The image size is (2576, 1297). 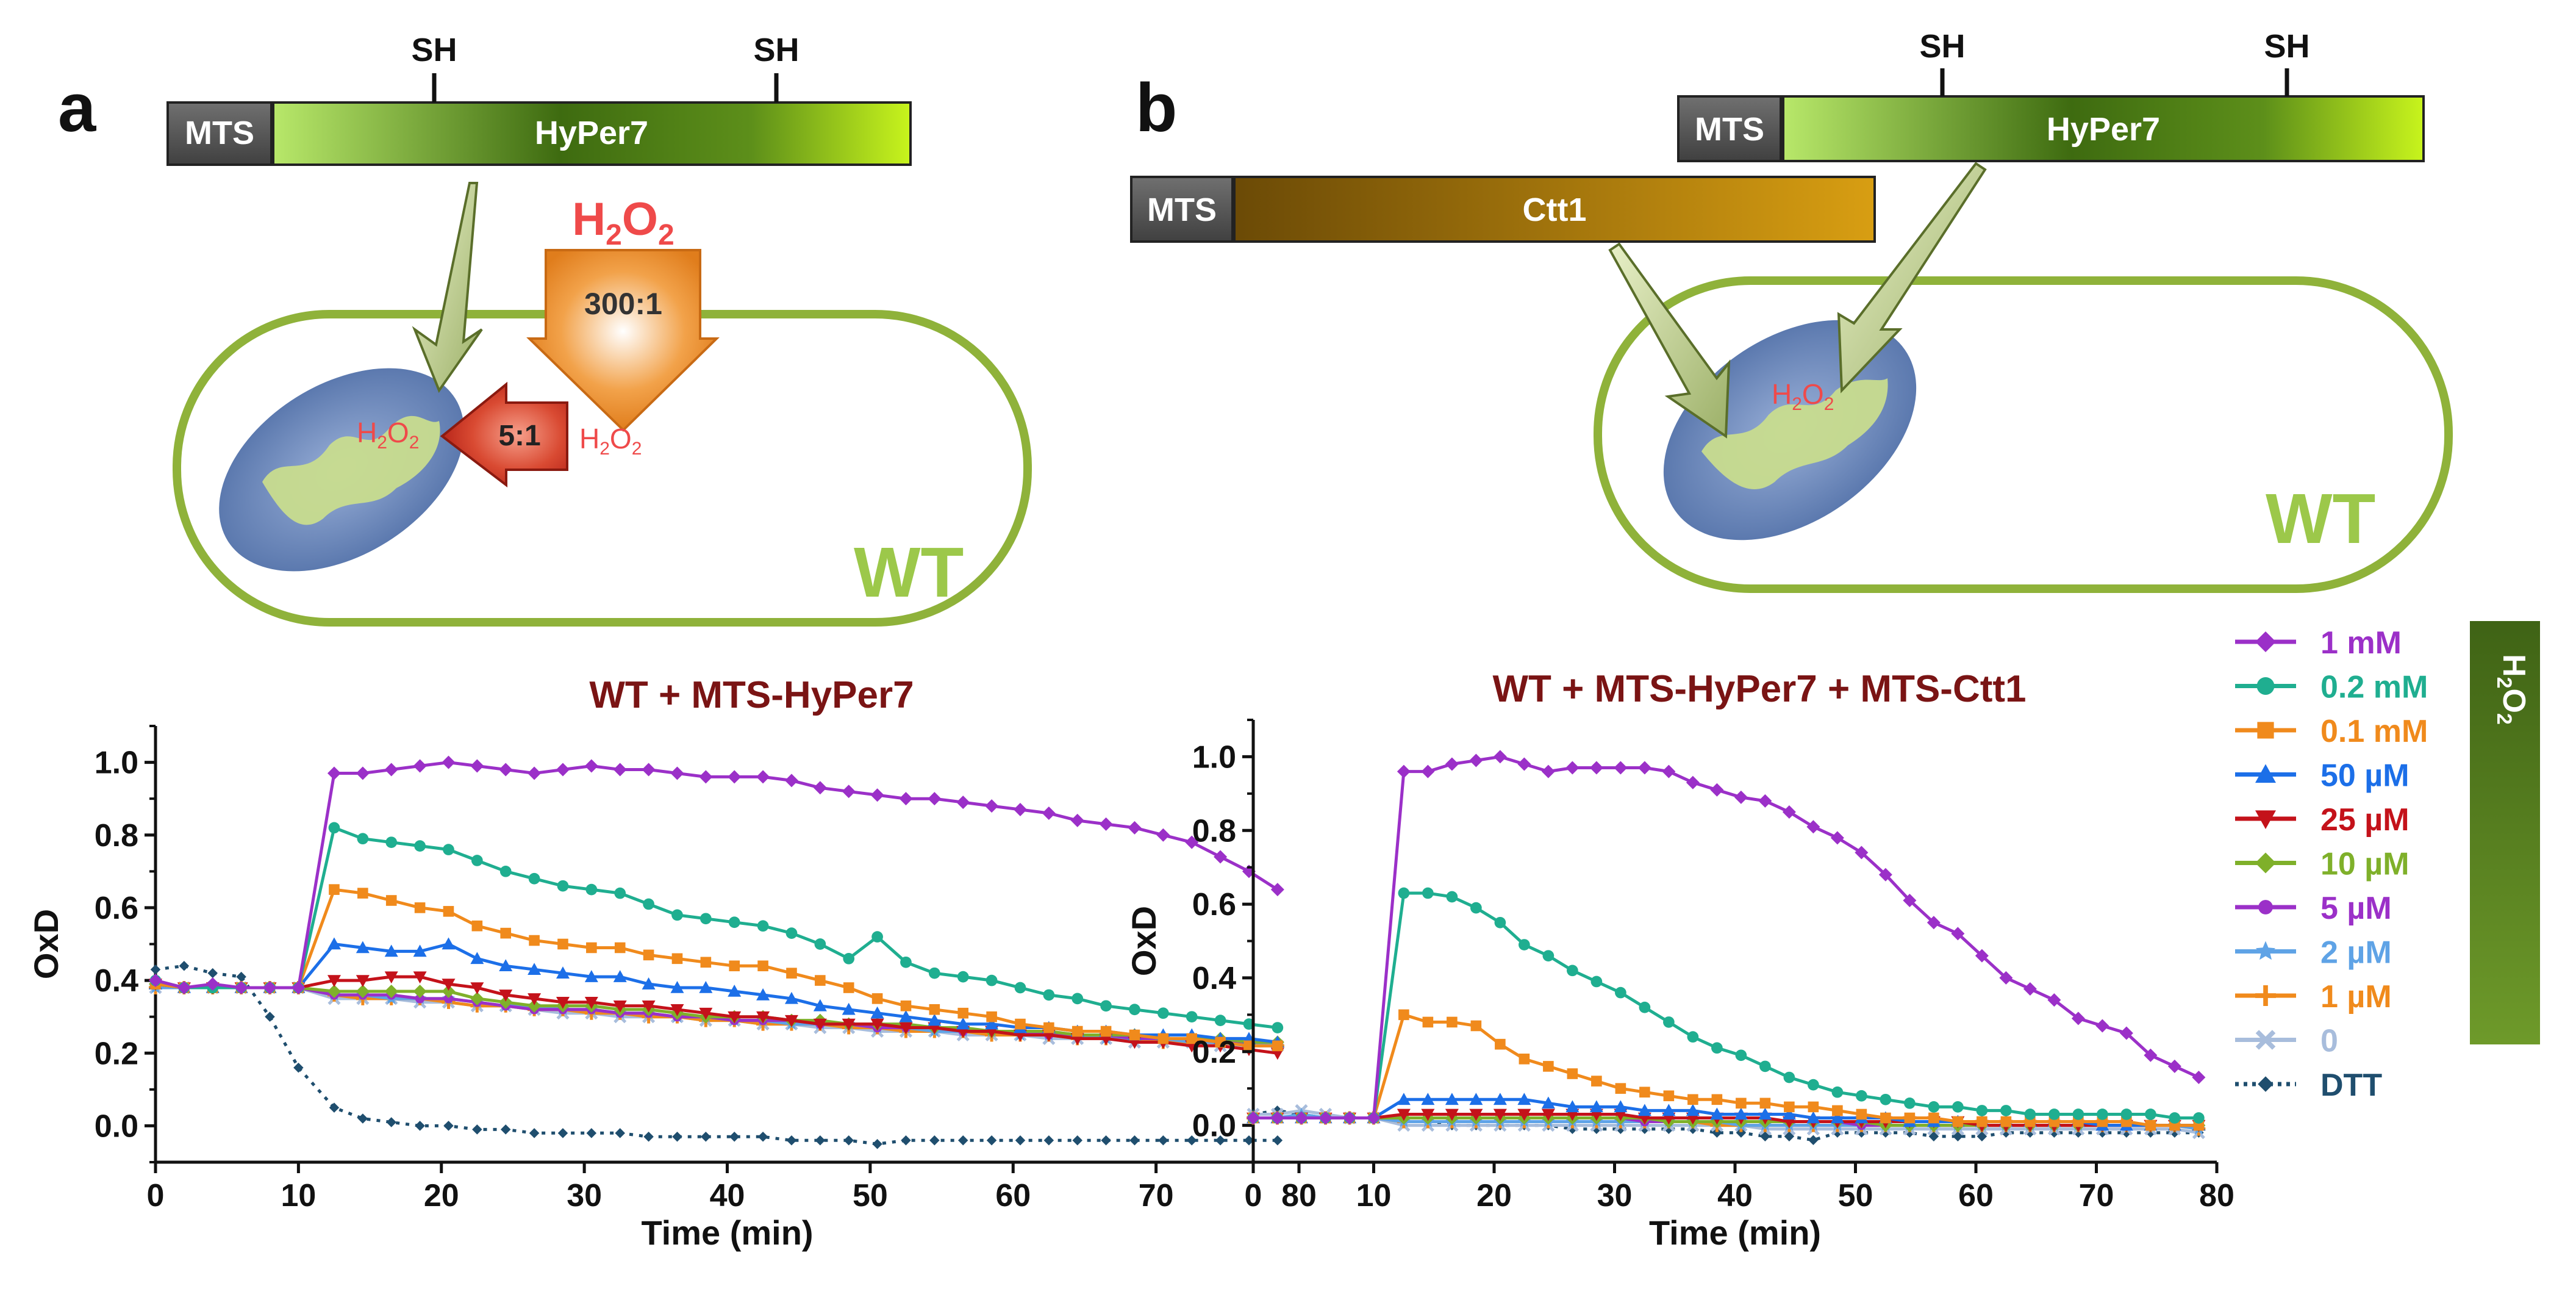 I want to click on panel-a-label: a, so click(x=77, y=108).